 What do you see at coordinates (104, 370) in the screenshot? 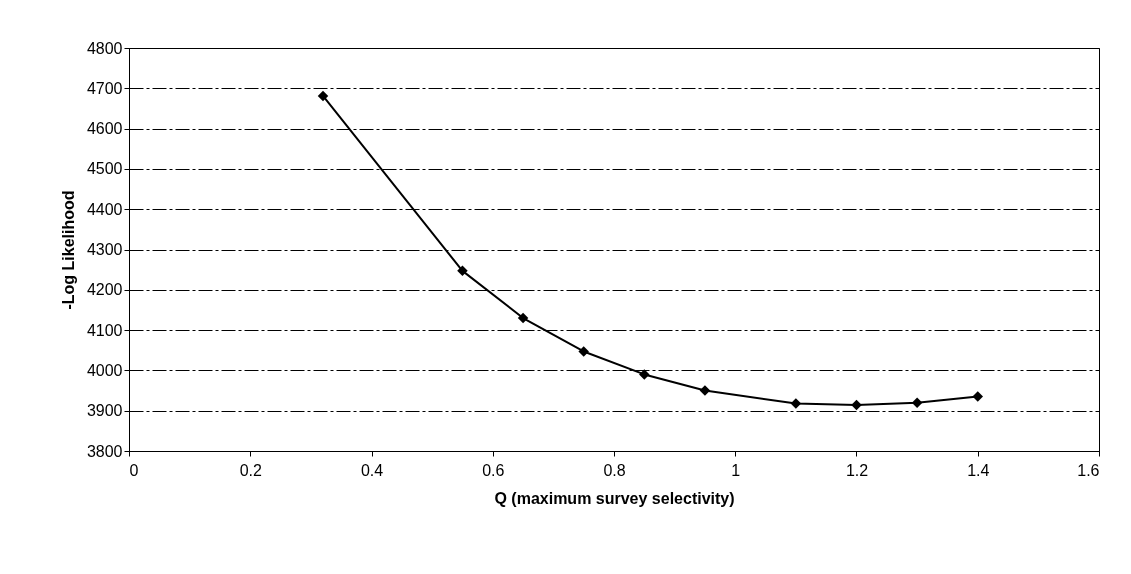
I see `y-tick-label: 4000` at bounding box center [104, 370].